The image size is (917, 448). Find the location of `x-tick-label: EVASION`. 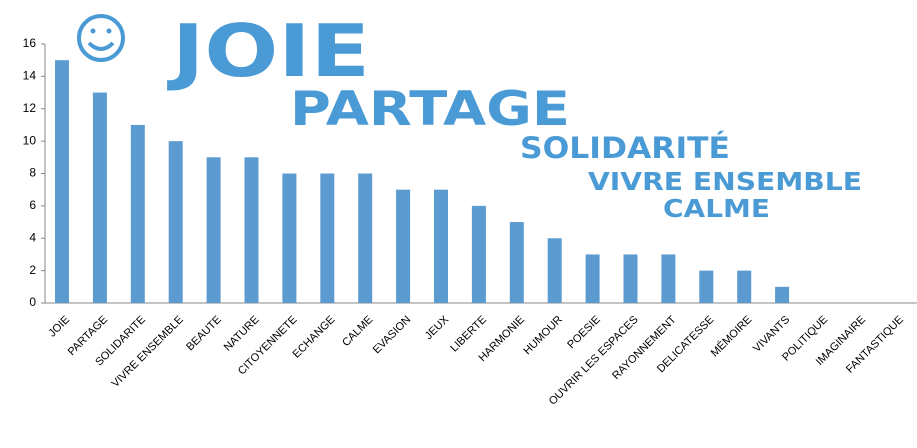

x-tick-label: EVASION is located at coordinates (392, 335).